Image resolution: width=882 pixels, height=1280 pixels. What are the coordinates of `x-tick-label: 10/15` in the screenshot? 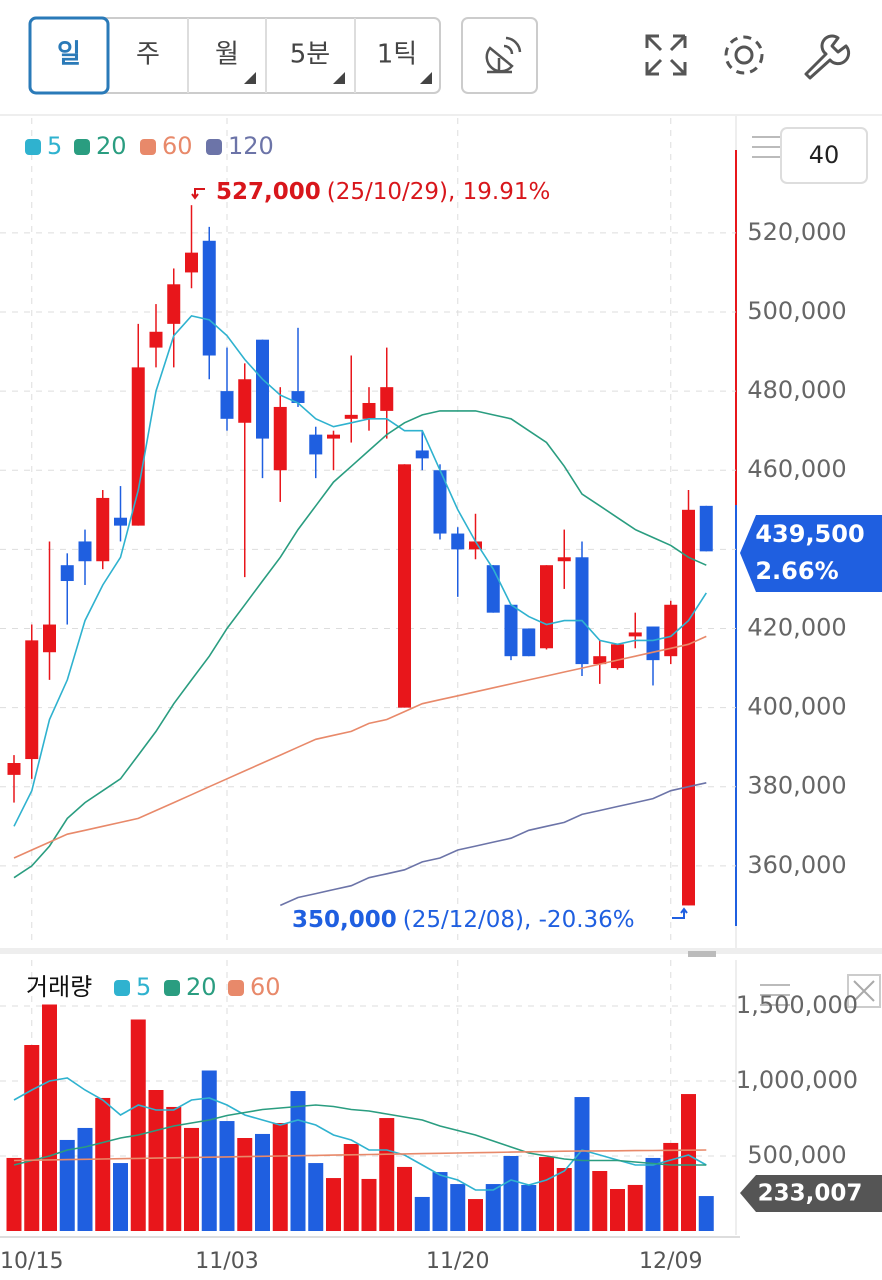 It's located at (31, 1261).